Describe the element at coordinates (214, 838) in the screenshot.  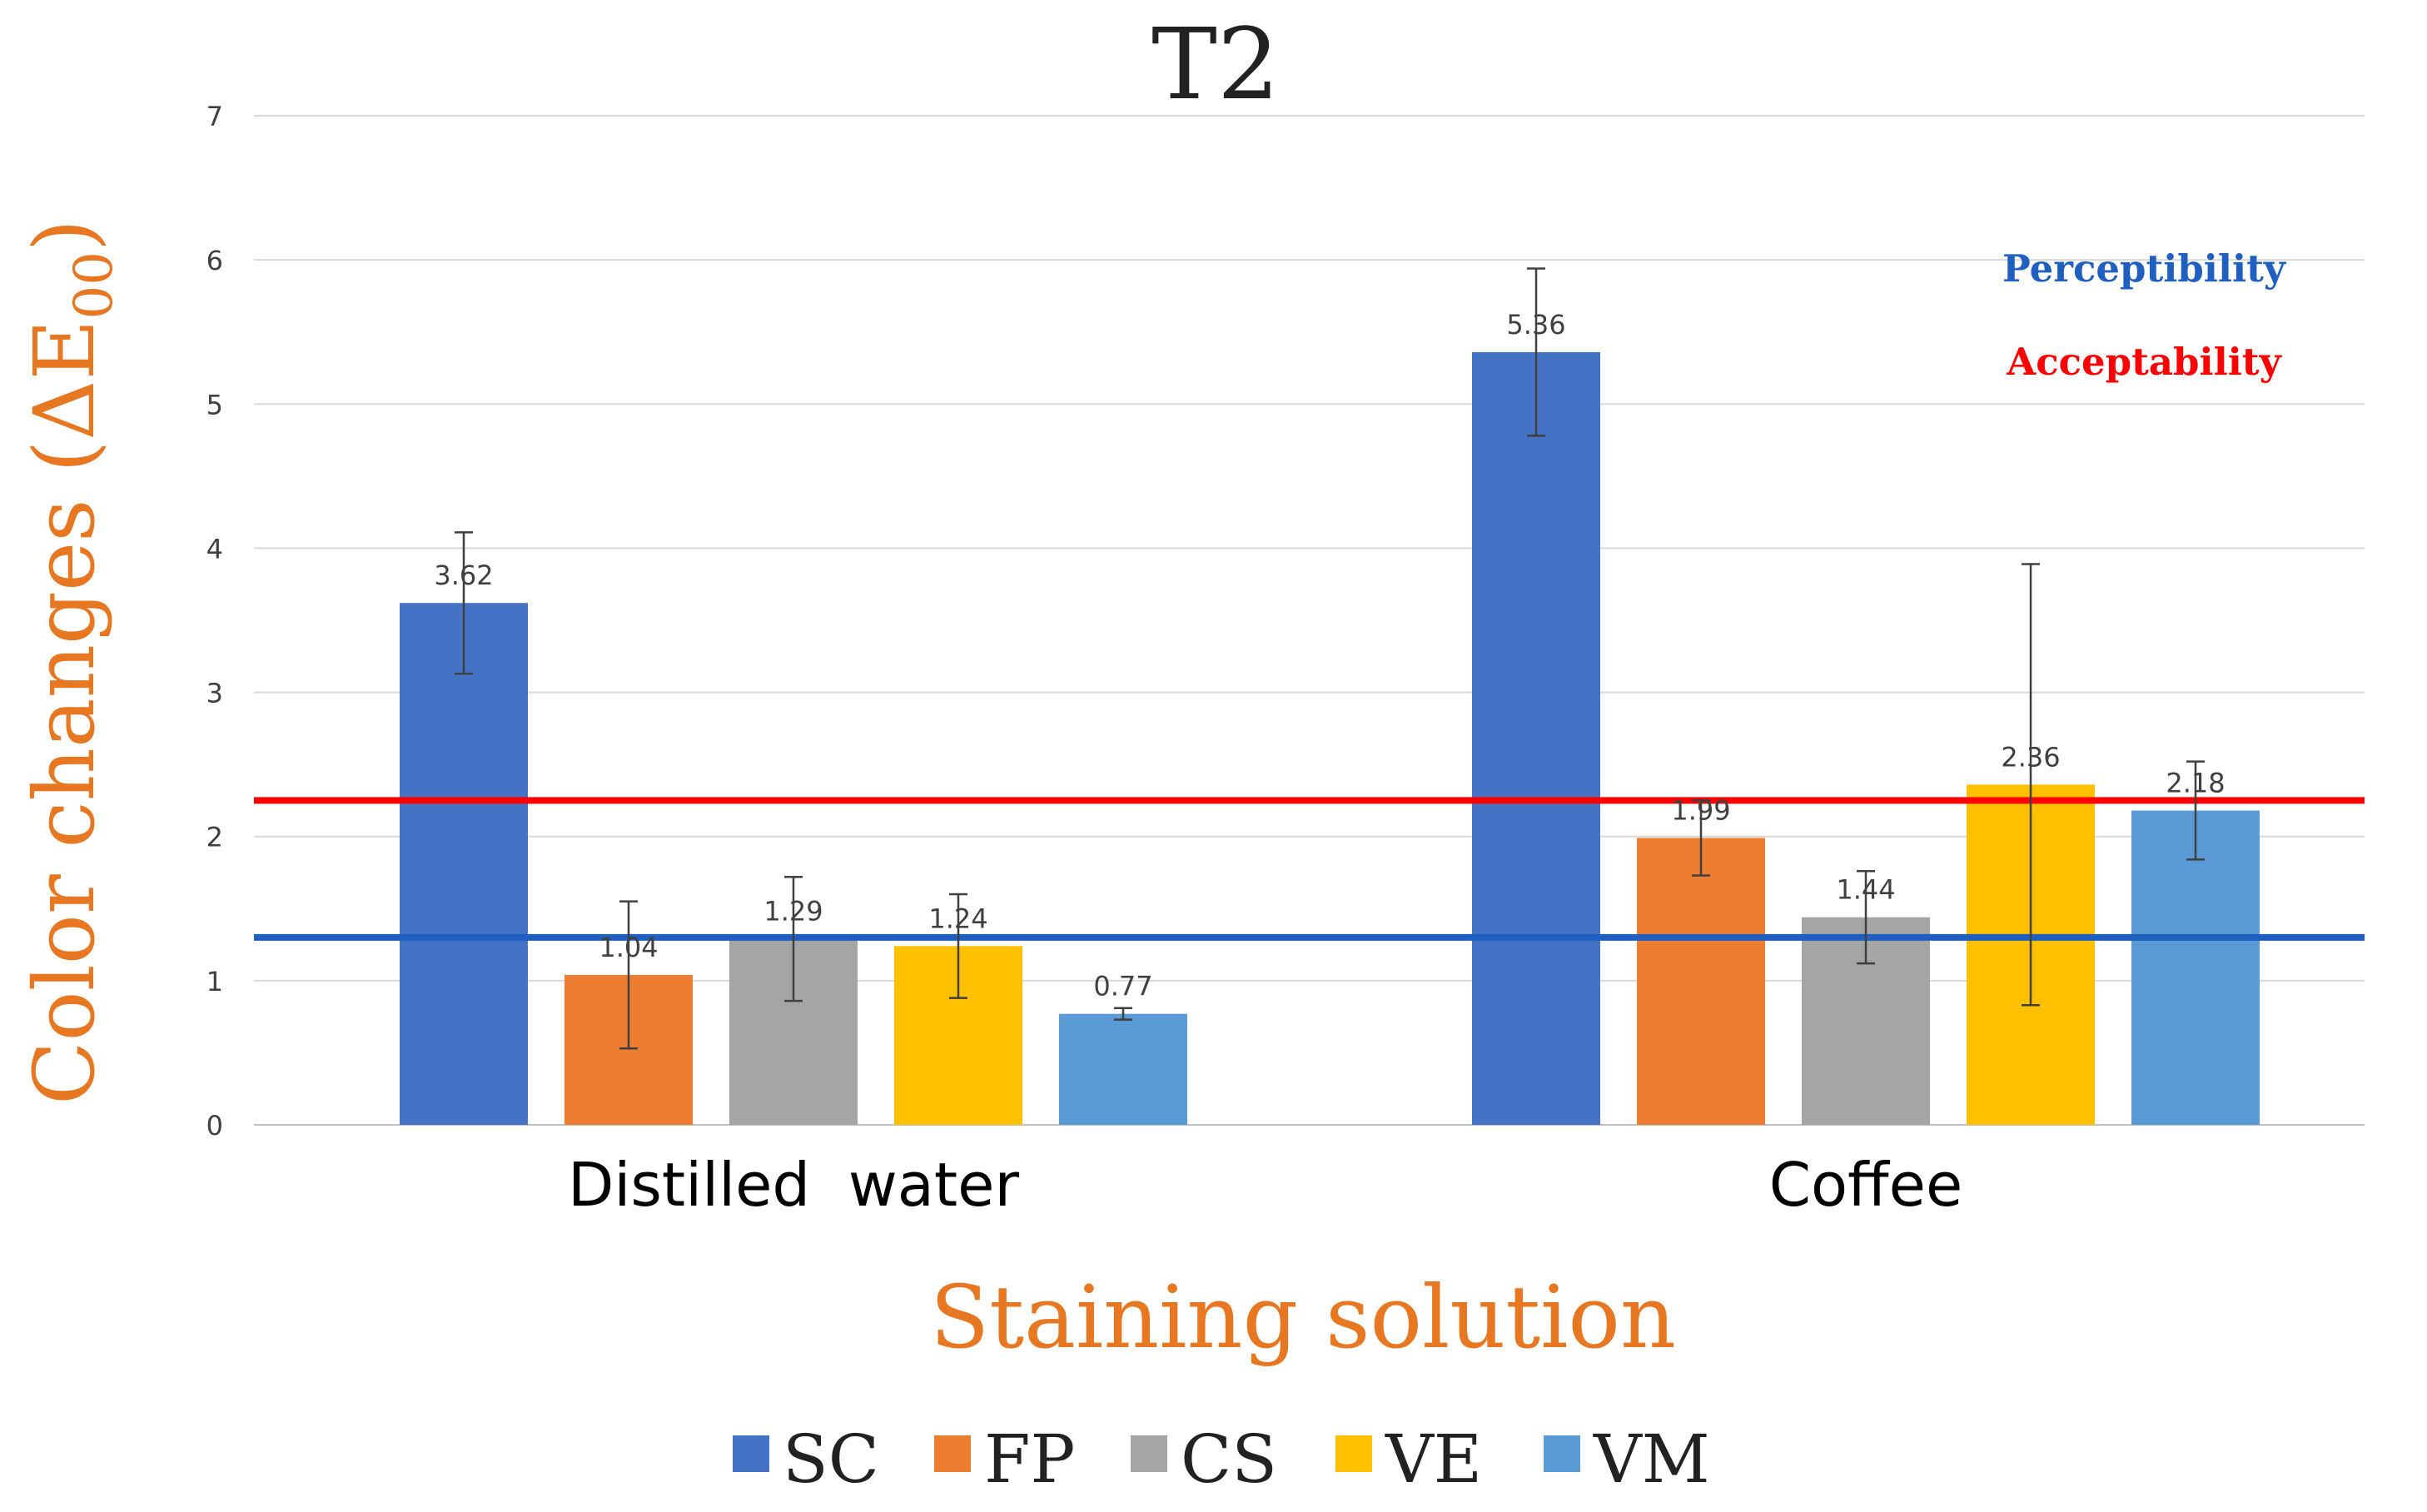
I see `y-tick-label-2: 2` at that location.